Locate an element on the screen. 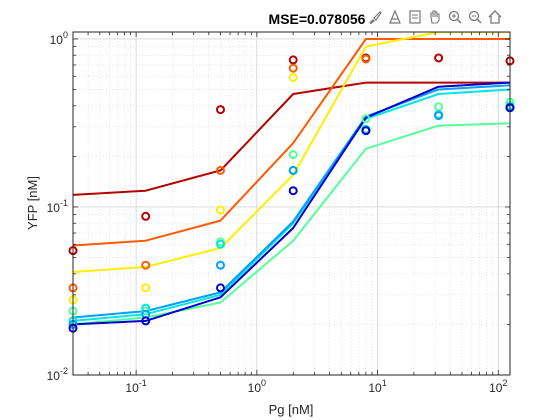 The width and height of the screenshot is (560, 420). y-tick-label: 10⁻¹ is located at coordinates (57, 206).